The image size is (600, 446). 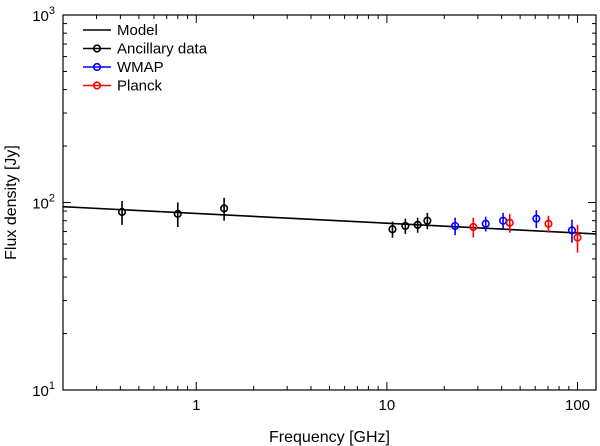 I want to click on legend-marker-wmap, so click(x=97, y=67).